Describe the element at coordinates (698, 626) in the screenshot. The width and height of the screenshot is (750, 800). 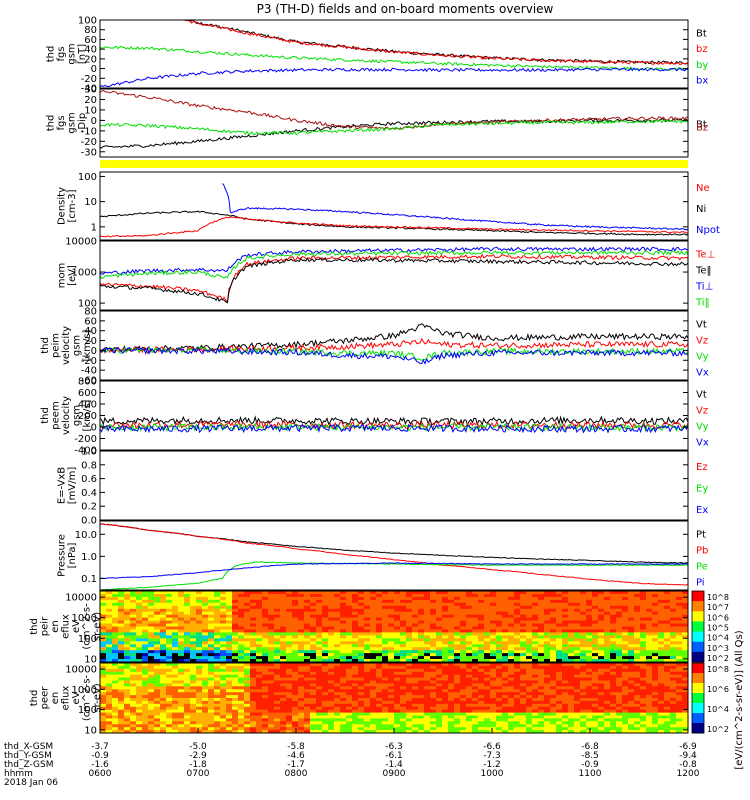
I see `colorbar-frame` at that location.